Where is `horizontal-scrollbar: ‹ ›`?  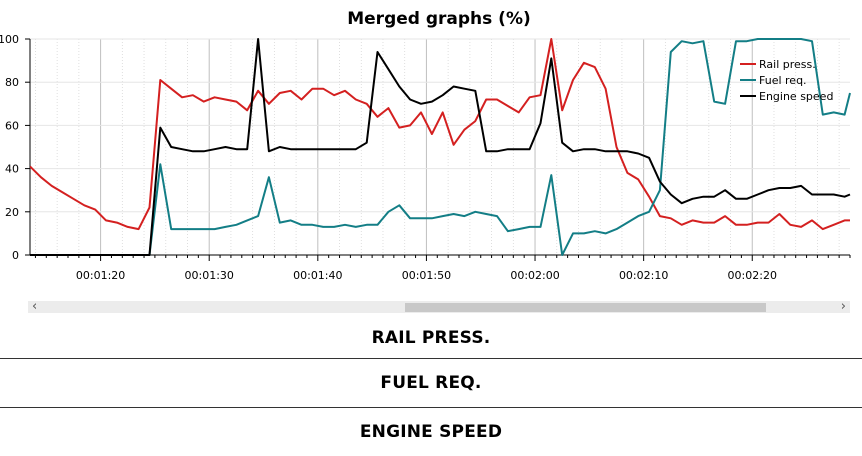 horizontal-scrollbar: ‹ › is located at coordinates (439, 306).